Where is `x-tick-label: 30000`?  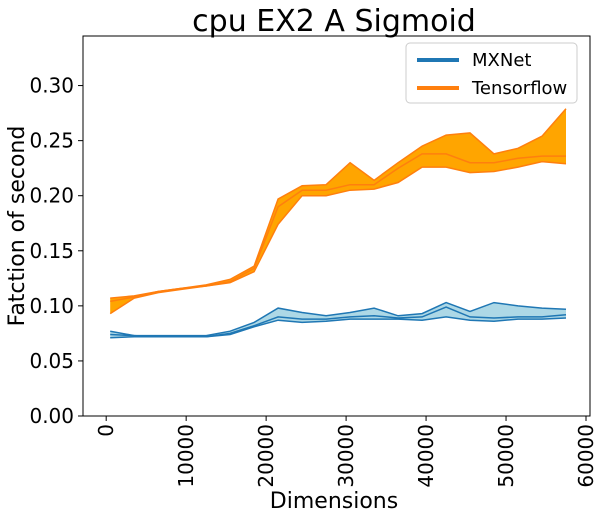 x-tick-label: 30000 is located at coordinates (346, 456).